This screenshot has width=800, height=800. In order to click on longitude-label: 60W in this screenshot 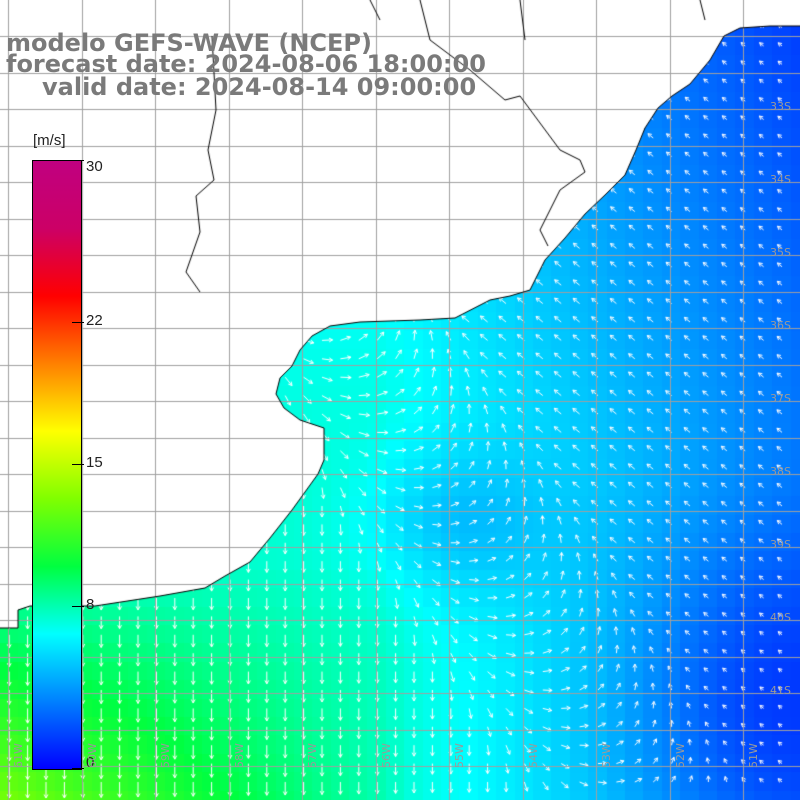, I will do `click(92, 755)`.